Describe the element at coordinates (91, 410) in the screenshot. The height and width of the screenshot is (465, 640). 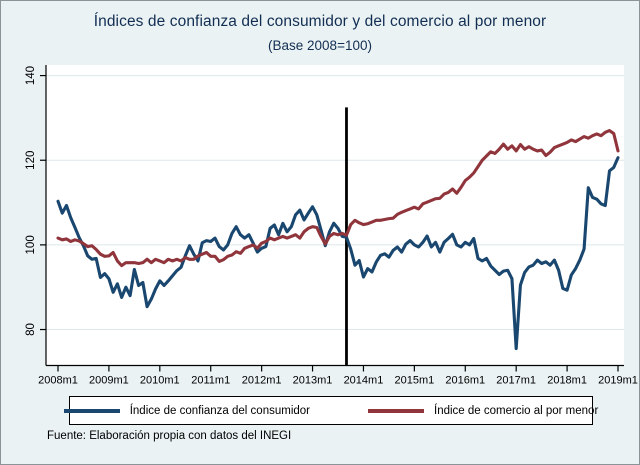
I see `consumer-line-swatch` at that location.